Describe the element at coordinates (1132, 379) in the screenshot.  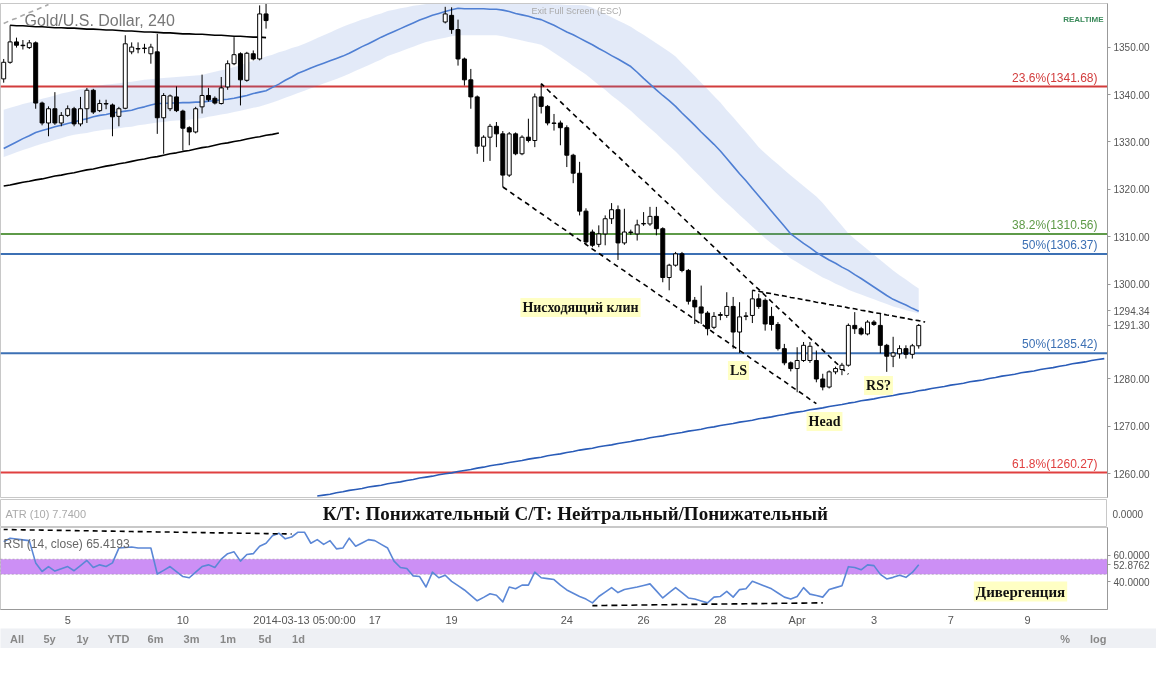
I see `y-tick-label: 1280.00` at that location.